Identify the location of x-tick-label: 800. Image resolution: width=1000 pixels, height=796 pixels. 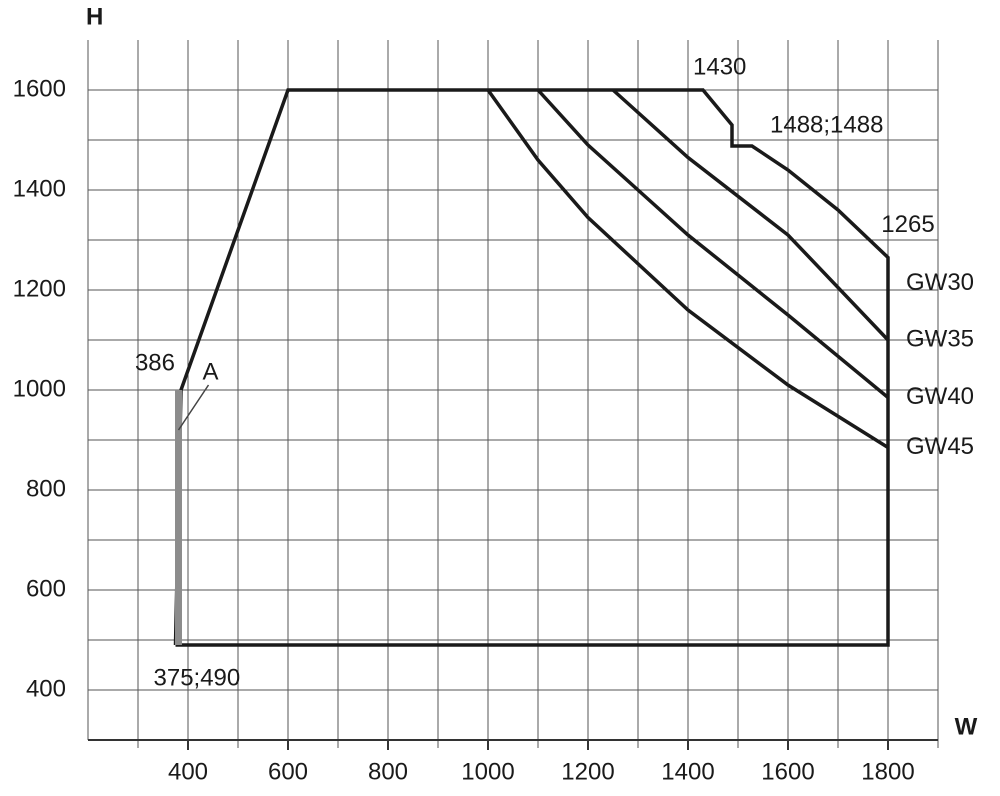
(388, 771).